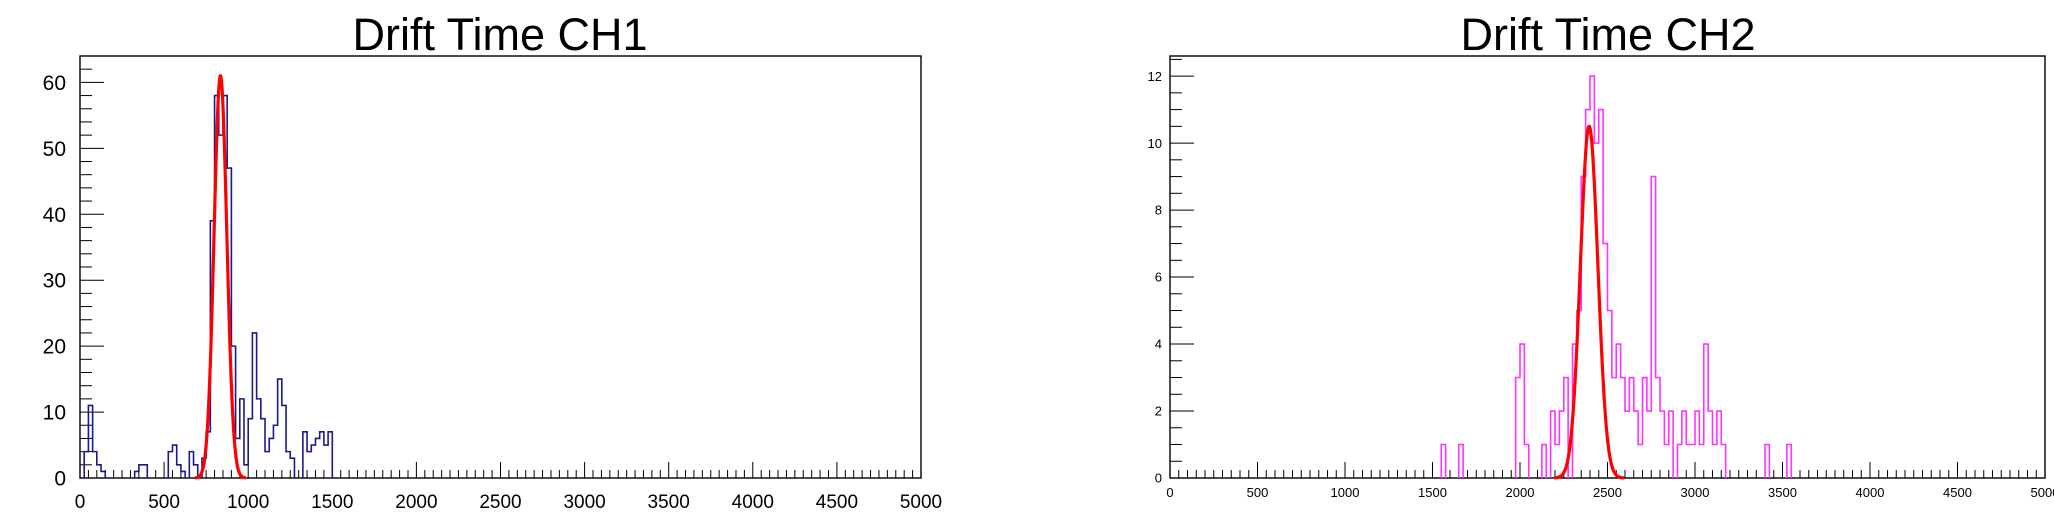  I want to click on y-tick-label: 30, so click(54, 281).